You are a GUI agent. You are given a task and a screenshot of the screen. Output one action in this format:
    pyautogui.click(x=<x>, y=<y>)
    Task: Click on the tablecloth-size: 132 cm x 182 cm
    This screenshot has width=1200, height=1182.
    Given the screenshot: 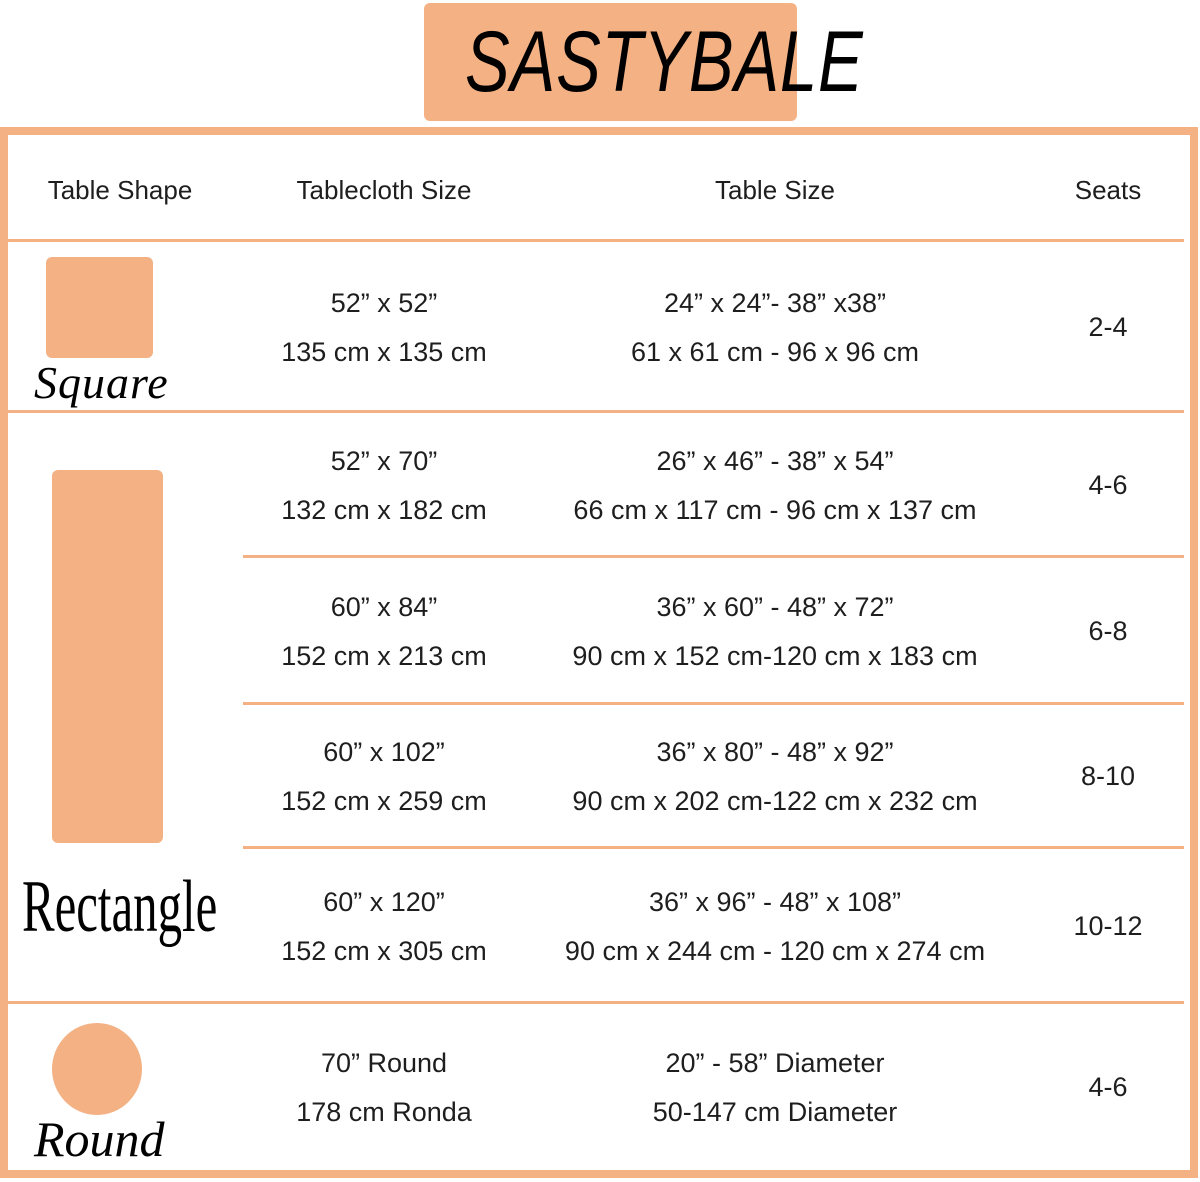 What is the action you would take?
    pyautogui.click(x=384, y=509)
    